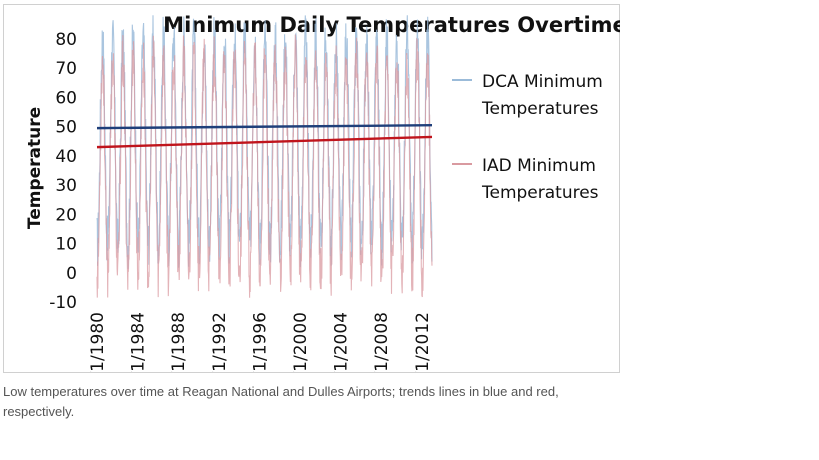 This screenshot has height=460, width=819. I want to click on chart-title: Minimum Daily Temperatures Overtime, so click(391, 25).